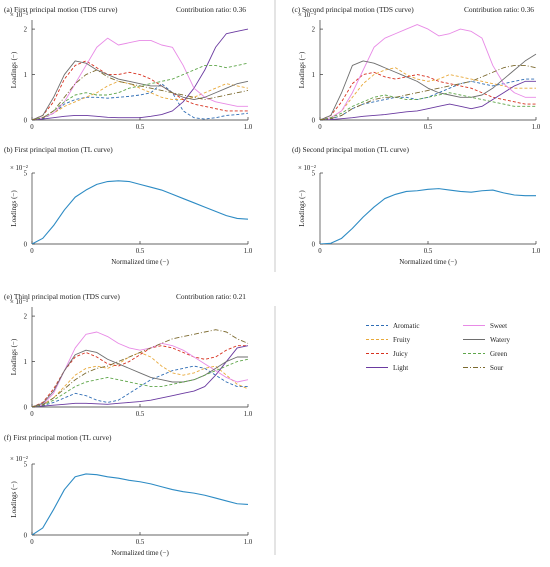 This screenshot has width=550, height=567. What do you see at coordinates (61, 9) in the screenshot?
I see `panel-title: (a) First principal motion (TDS curve)` at bounding box center [61, 9].